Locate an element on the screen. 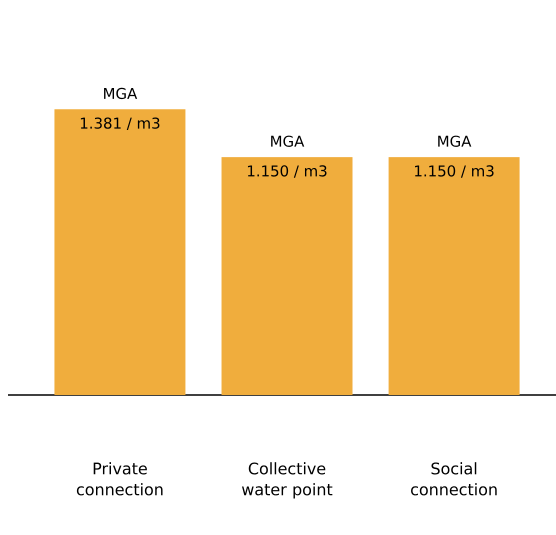 This screenshot has height=535, width=556. x-tick-label: Social connection is located at coordinates (454, 479).